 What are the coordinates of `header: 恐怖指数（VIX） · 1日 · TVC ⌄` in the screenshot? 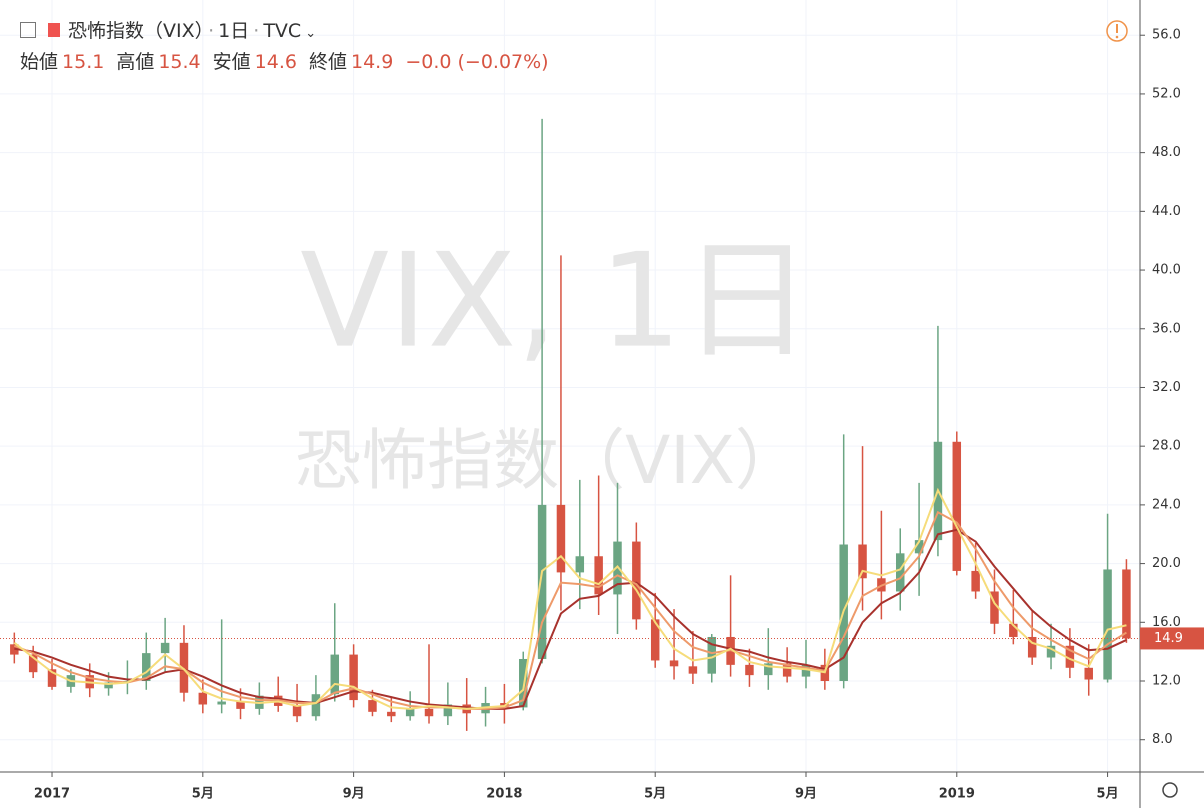 It's located at (170, 29).